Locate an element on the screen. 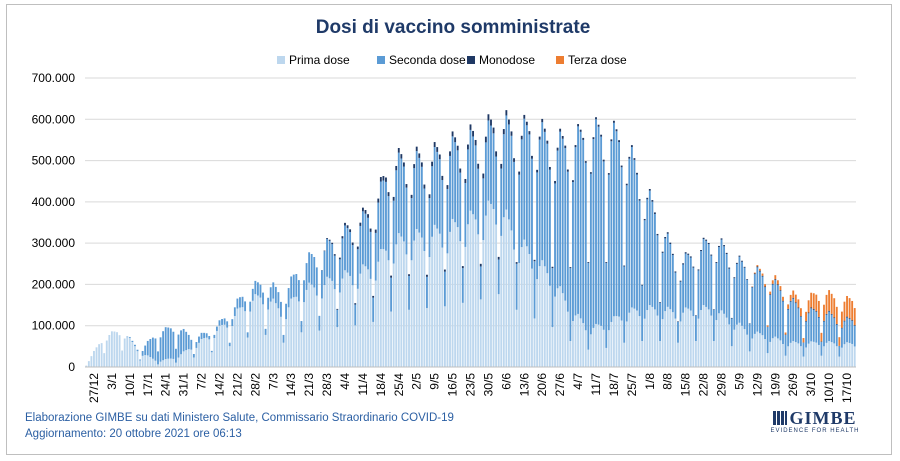  x-tick-label: 3/1 is located at coordinates (112, 381).